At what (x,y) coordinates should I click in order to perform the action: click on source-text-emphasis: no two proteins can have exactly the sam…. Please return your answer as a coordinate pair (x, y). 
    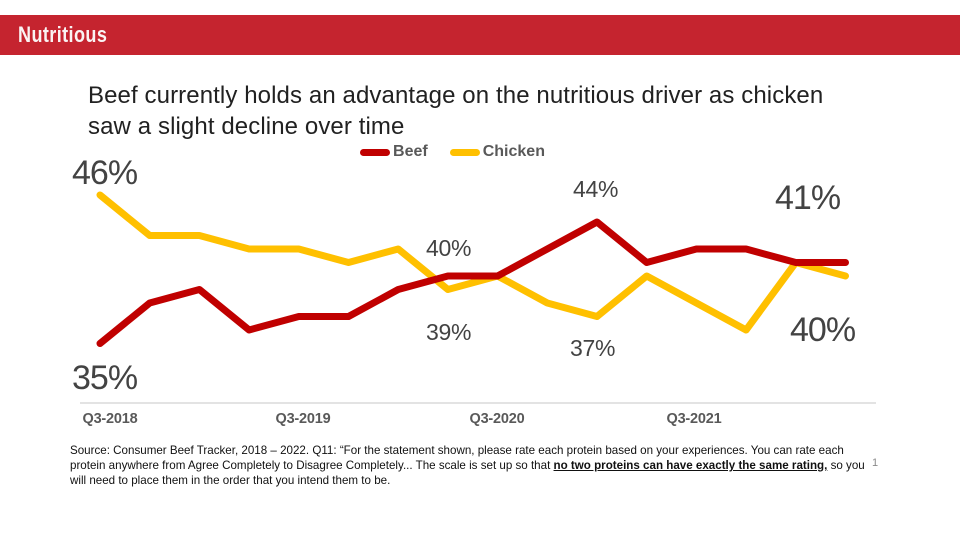
    Looking at the image, I should click on (690, 466).